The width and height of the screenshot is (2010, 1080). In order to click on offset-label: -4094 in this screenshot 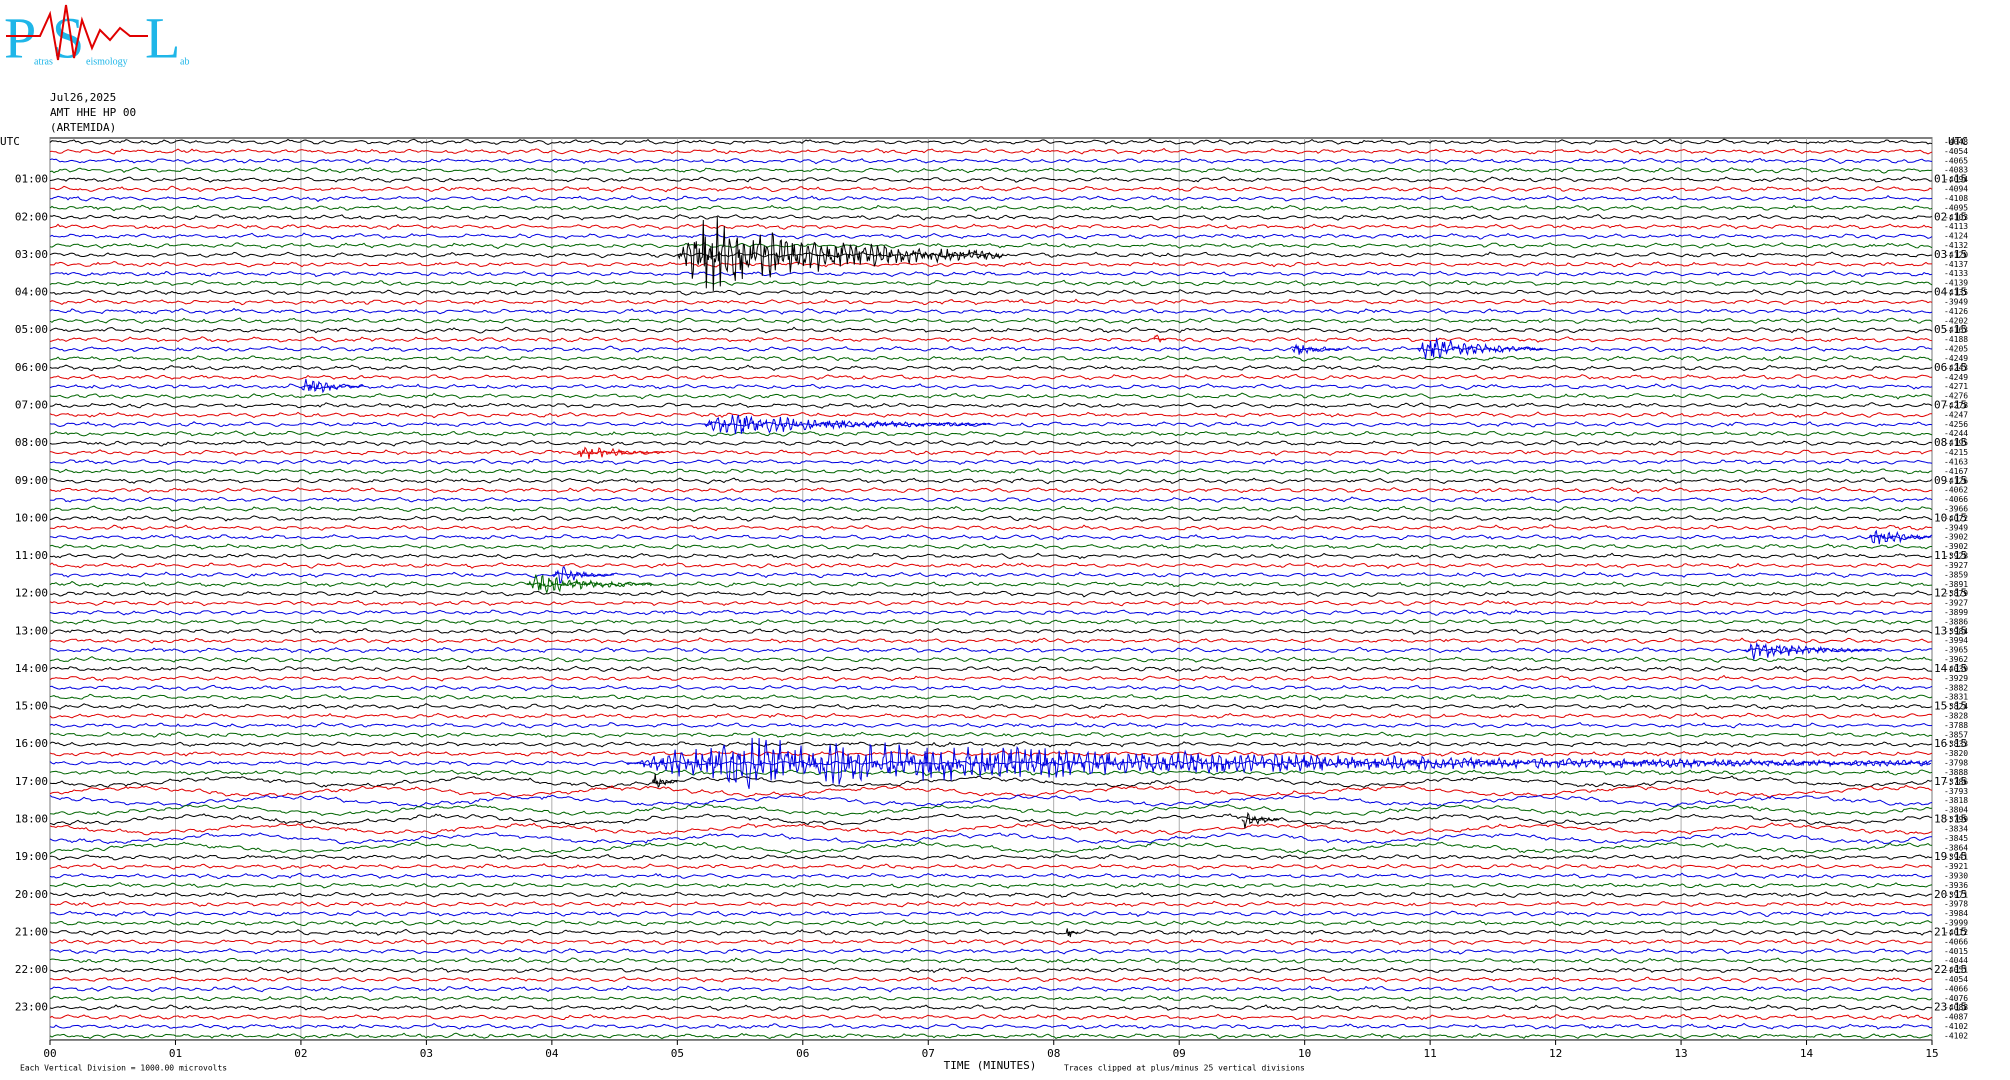, I will do `click(1956, 179)`.